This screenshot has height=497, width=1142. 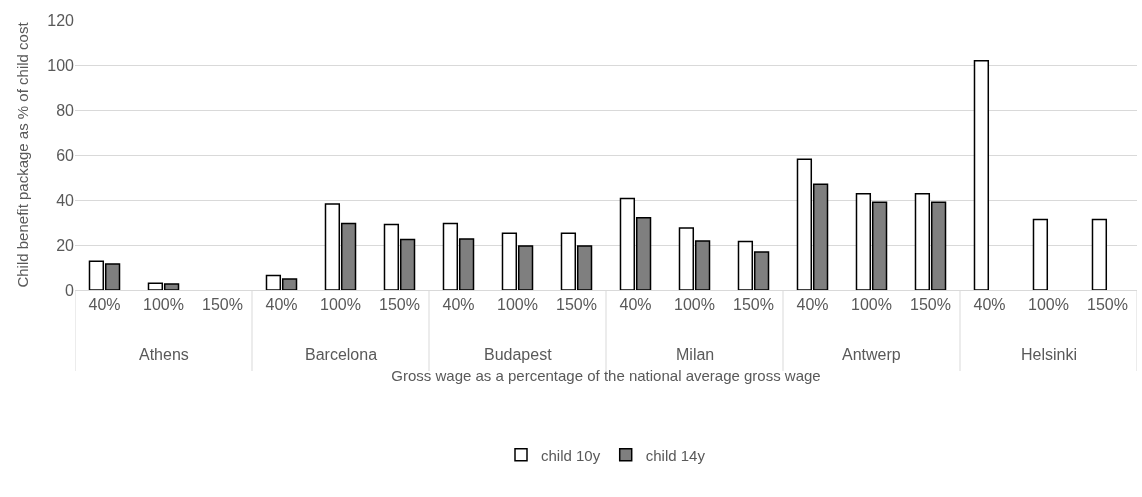 What do you see at coordinates (61, 20) in the screenshot?
I see `y-tick-label: 120` at bounding box center [61, 20].